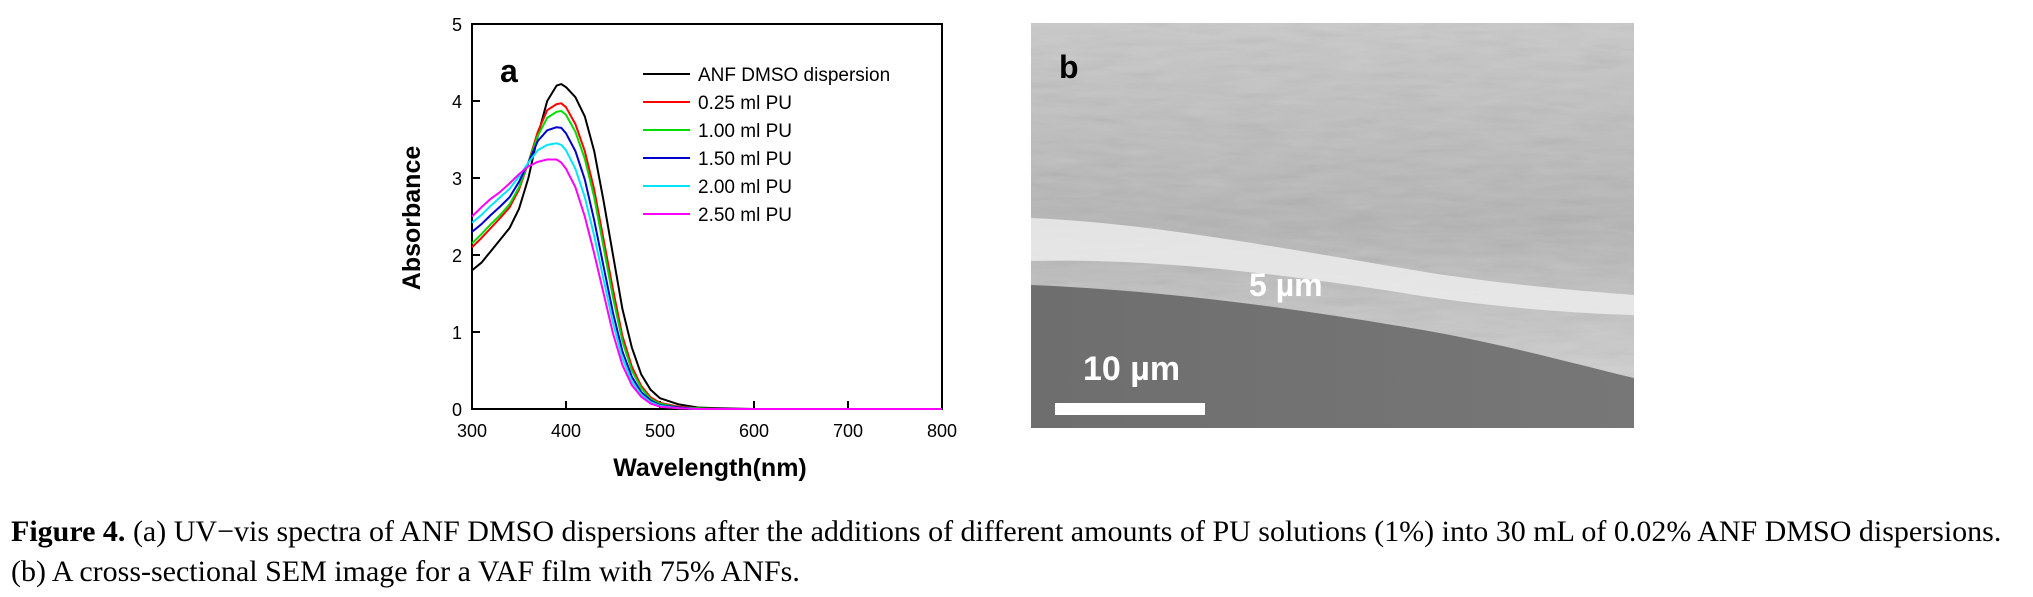  Describe the element at coordinates (745, 159) in the screenshot. I see `legend-label: 1.50 ml PU` at that location.